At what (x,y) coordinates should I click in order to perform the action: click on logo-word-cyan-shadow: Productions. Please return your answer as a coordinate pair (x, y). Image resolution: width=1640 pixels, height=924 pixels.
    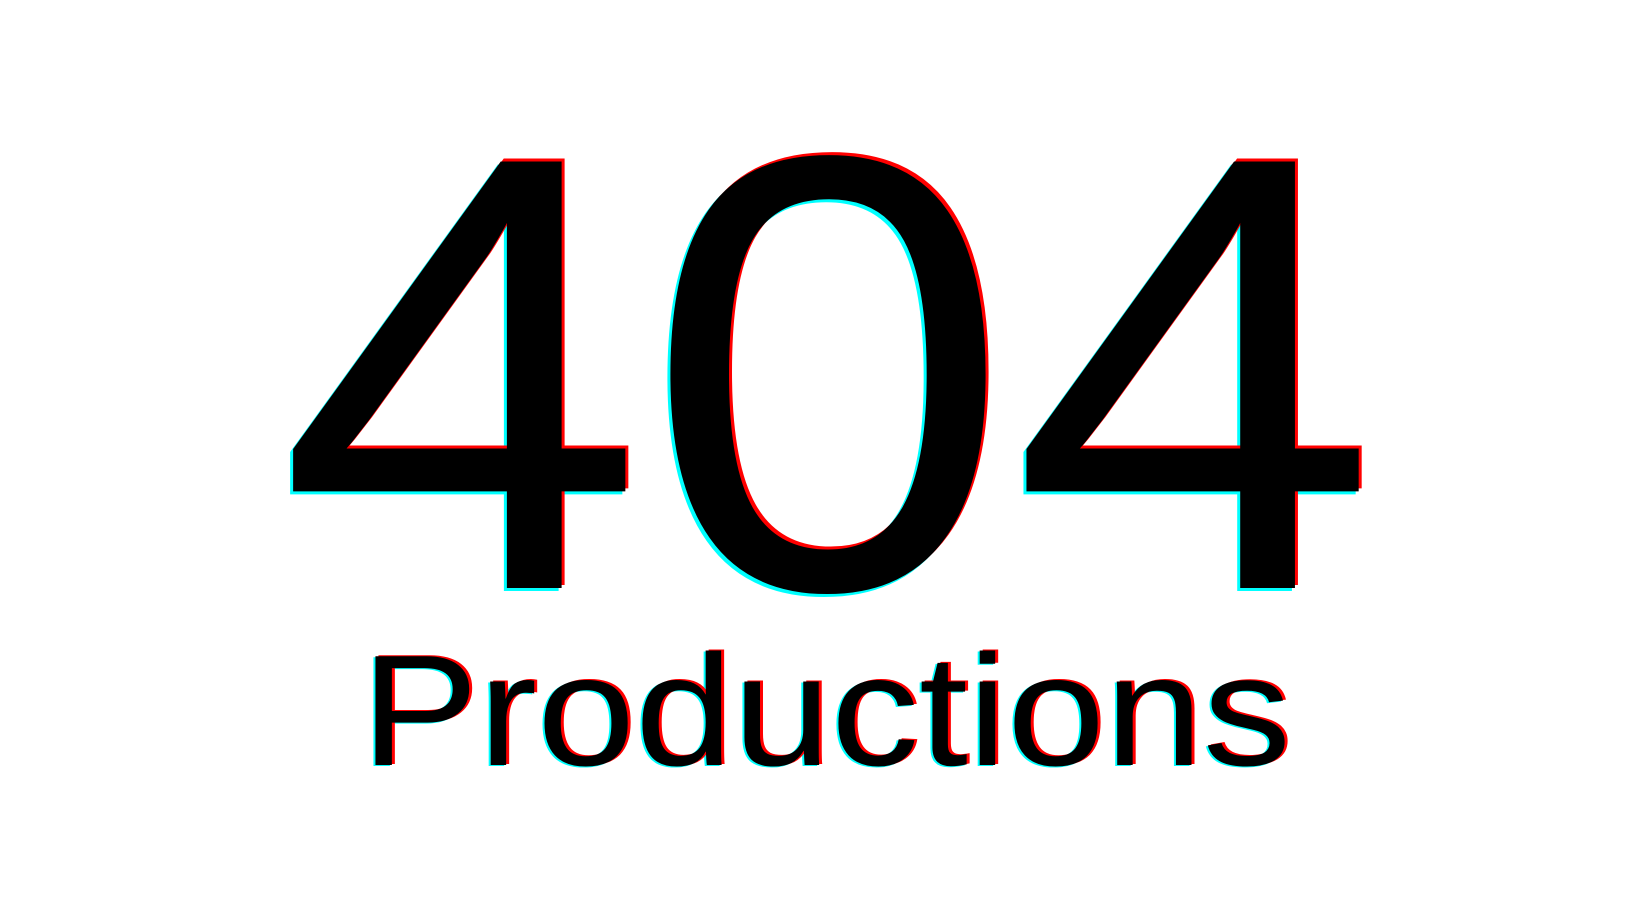
    Looking at the image, I should click on (824, 712).